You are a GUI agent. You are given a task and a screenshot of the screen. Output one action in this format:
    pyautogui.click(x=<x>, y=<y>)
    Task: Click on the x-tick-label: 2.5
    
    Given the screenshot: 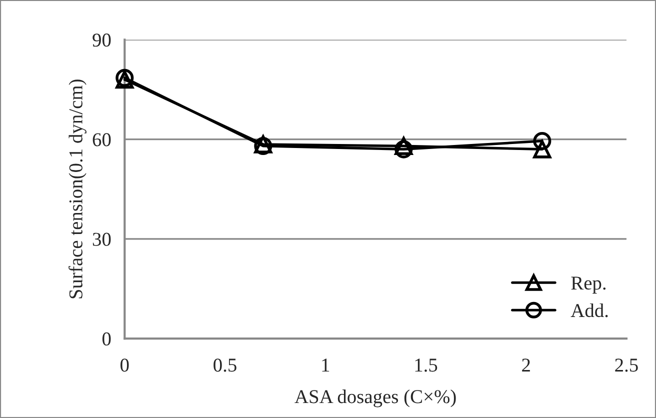 What is the action you would take?
    pyautogui.click(x=626, y=365)
    